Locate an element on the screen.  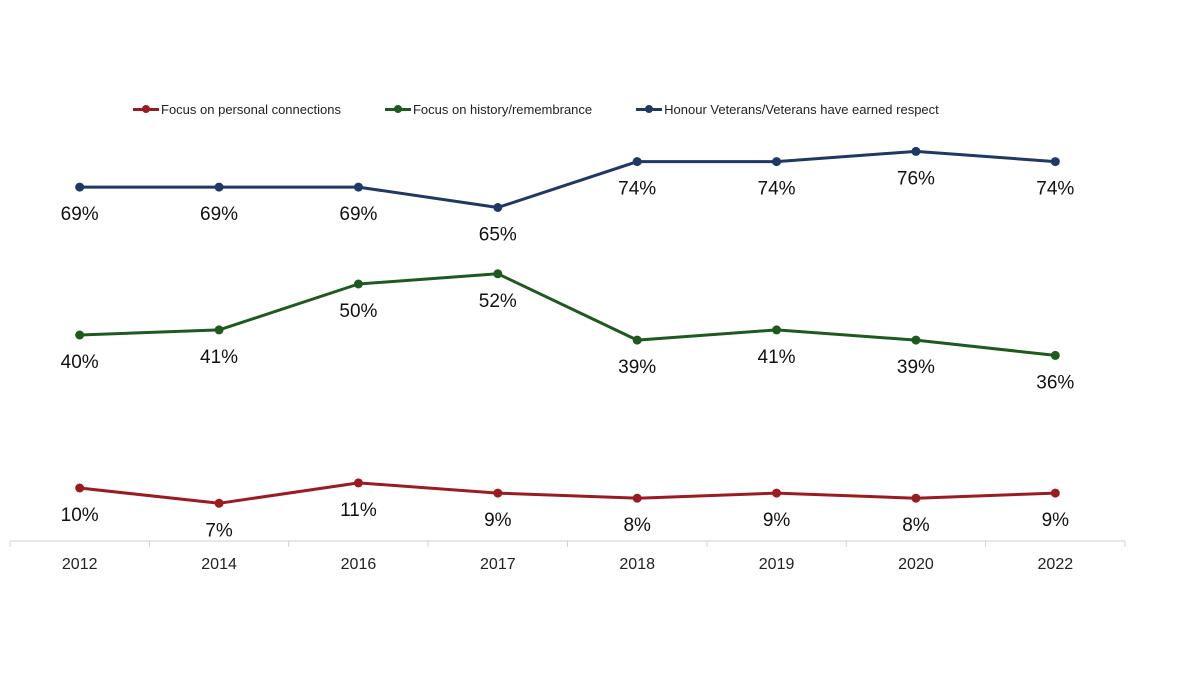
x-tick-label: 2022 is located at coordinates (1056, 564).